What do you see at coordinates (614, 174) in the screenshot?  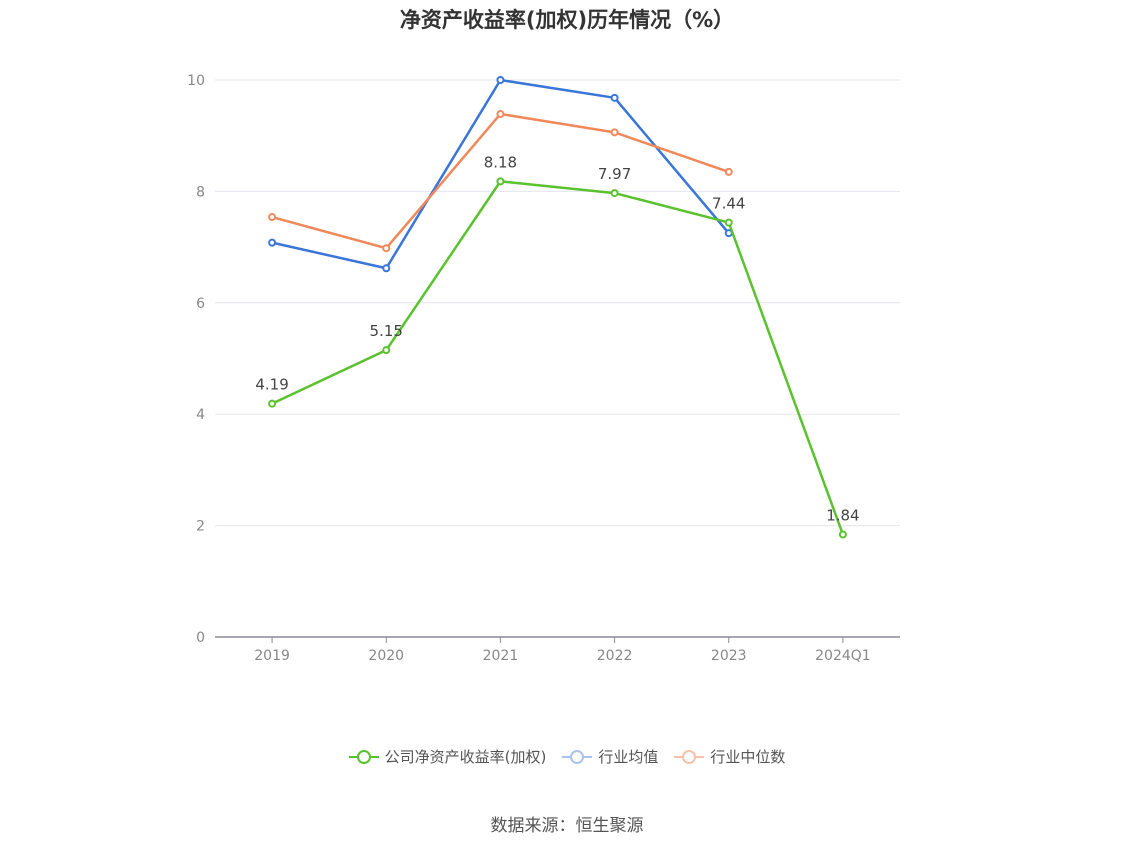 I see `data-label: 7.97` at bounding box center [614, 174].